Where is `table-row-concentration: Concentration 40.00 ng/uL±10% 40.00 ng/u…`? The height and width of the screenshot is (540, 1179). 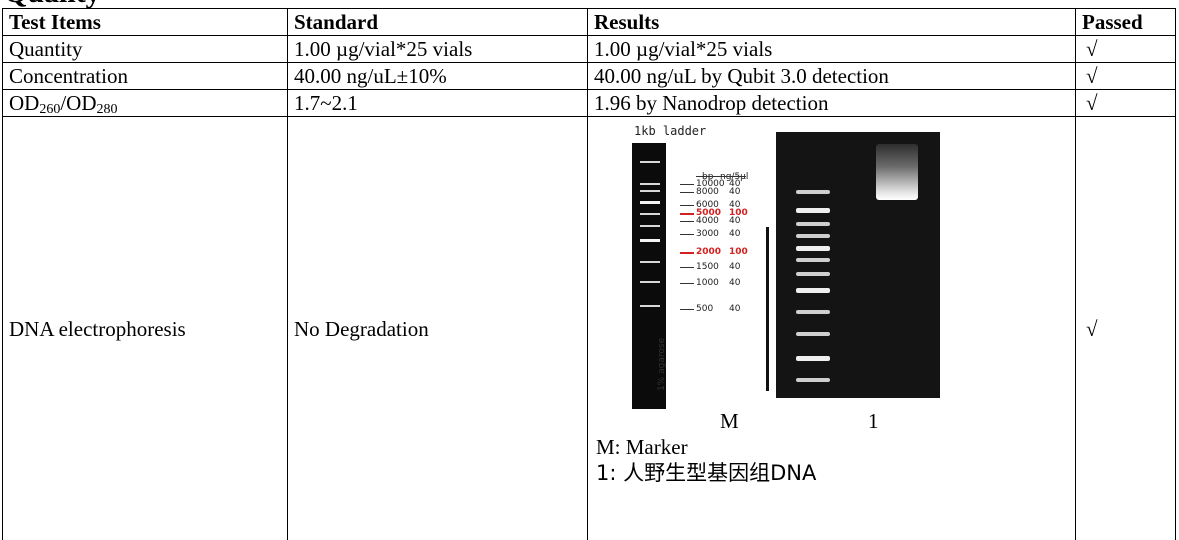 table-row-concentration: Concentration 40.00 ng/uL±10% 40.00 ng/u… is located at coordinates (589, 76).